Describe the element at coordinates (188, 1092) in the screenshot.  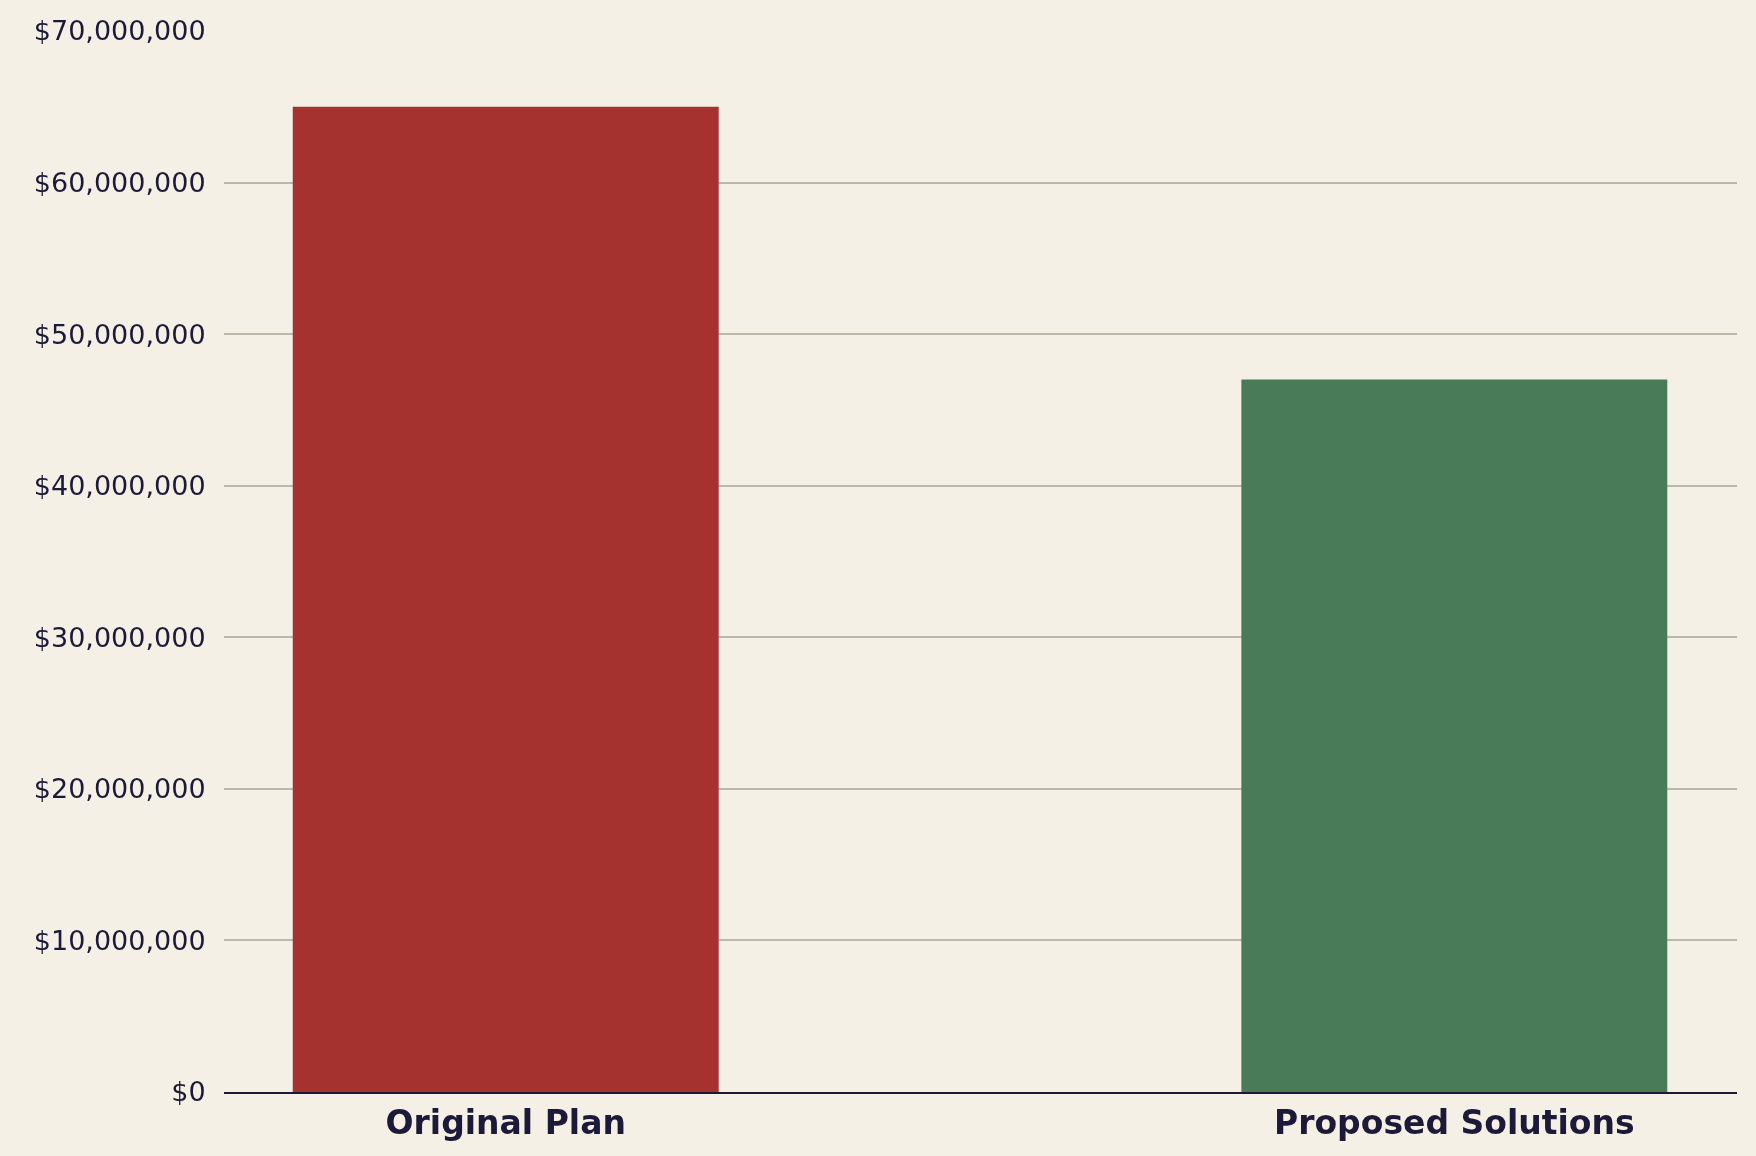
I see `y-tick-label: $0` at that location.